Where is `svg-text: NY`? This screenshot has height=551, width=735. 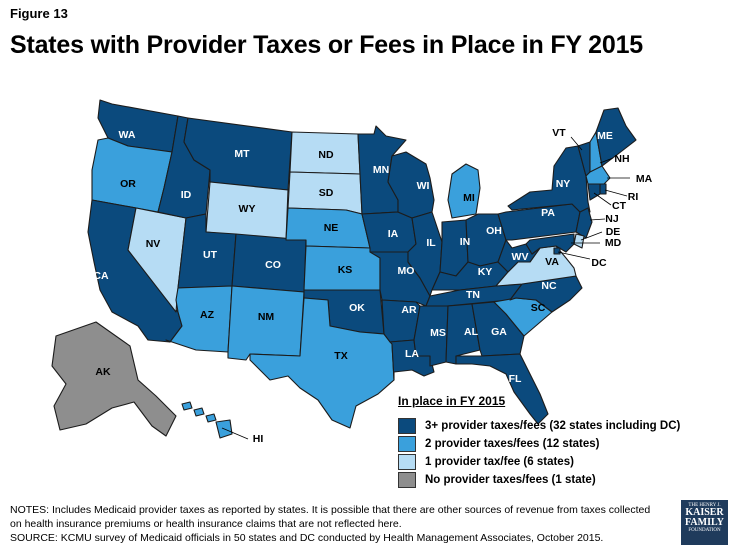 svg-text: NY is located at coordinates (563, 184).